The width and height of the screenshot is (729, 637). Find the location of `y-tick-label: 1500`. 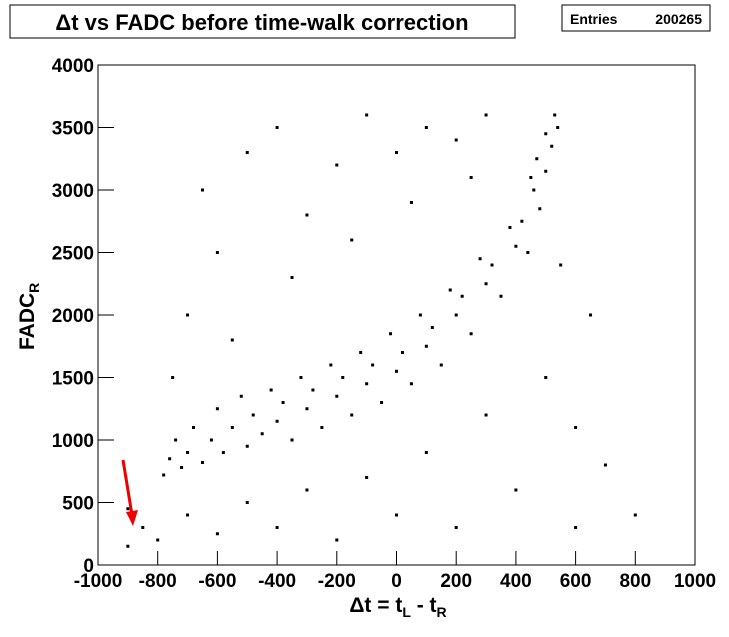

y-tick-label: 1500 is located at coordinates (73, 379).